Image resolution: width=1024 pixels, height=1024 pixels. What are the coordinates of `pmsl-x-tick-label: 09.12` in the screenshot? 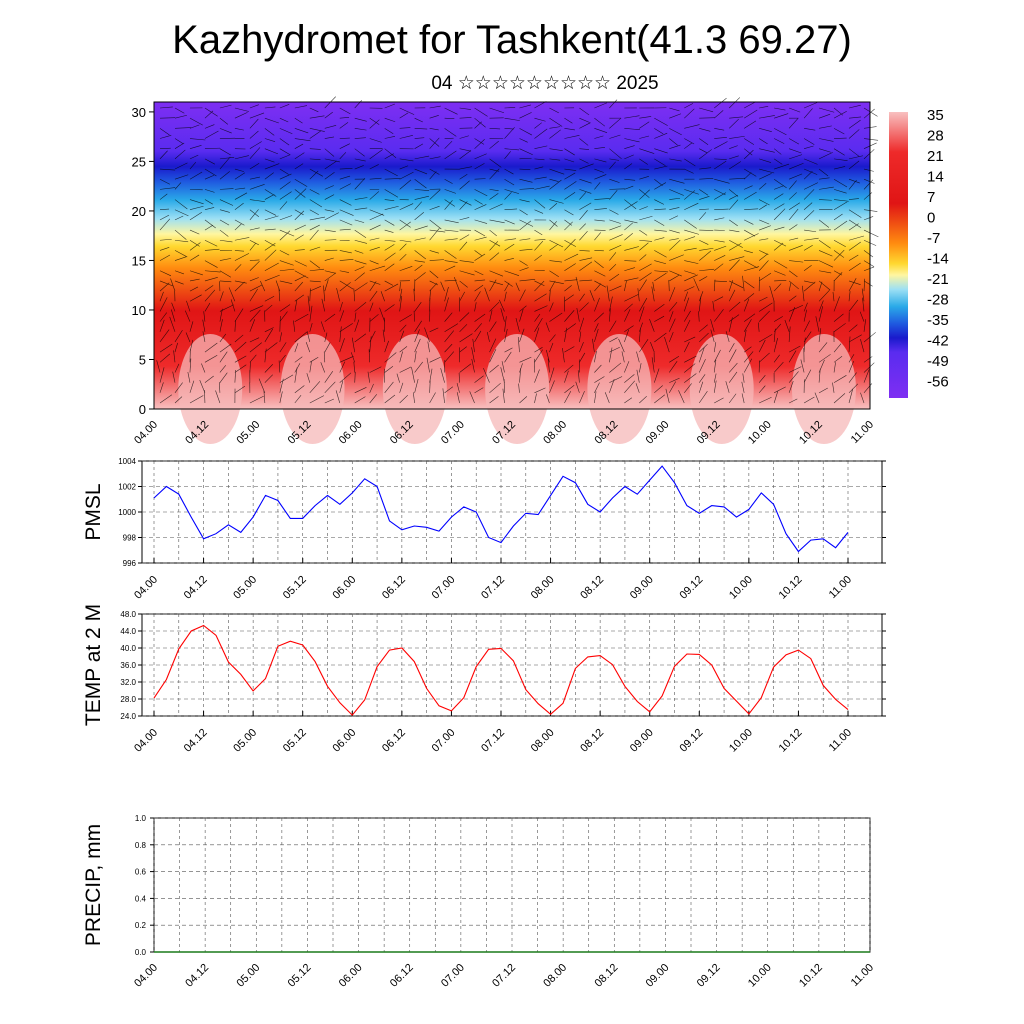 It's located at (691, 588).